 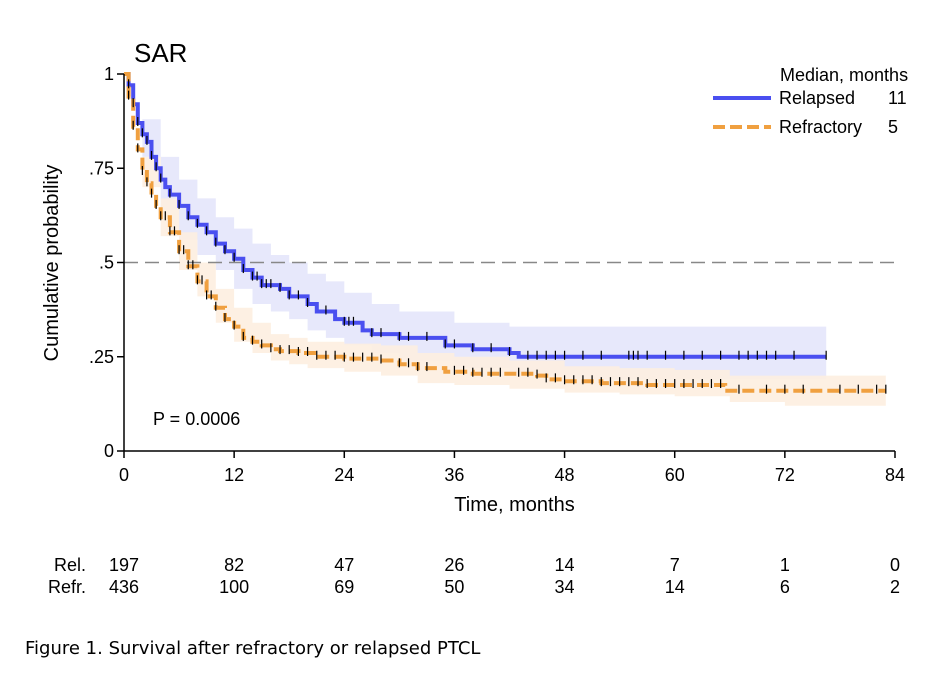 What do you see at coordinates (565, 475) in the screenshot?
I see `x-tick-label: 48` at bounding box center [565, 475].